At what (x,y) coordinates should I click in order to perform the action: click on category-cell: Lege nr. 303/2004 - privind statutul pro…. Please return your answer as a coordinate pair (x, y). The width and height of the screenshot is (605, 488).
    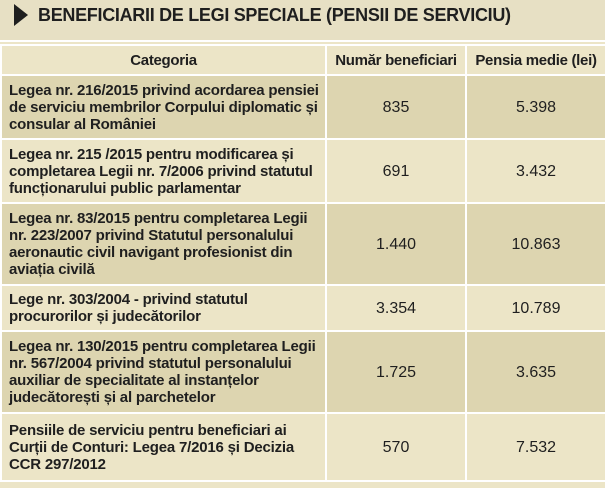
    Looking at the image, I should click on (163, 308).